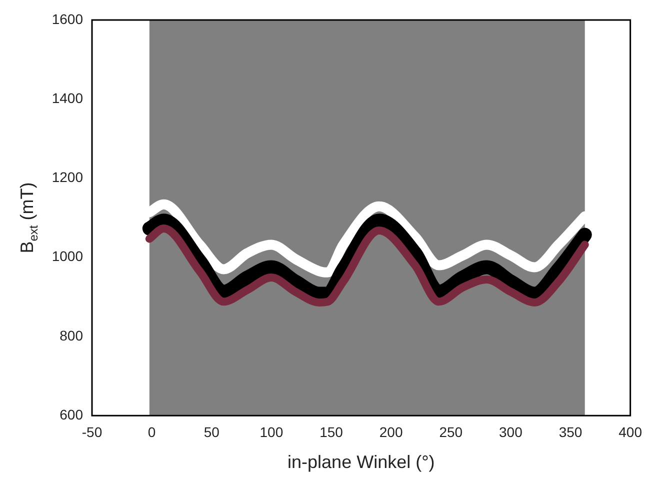 The width and height of the screenshot is (645, 484). I want to click on x-tick-label: 100, so click(272, 432).